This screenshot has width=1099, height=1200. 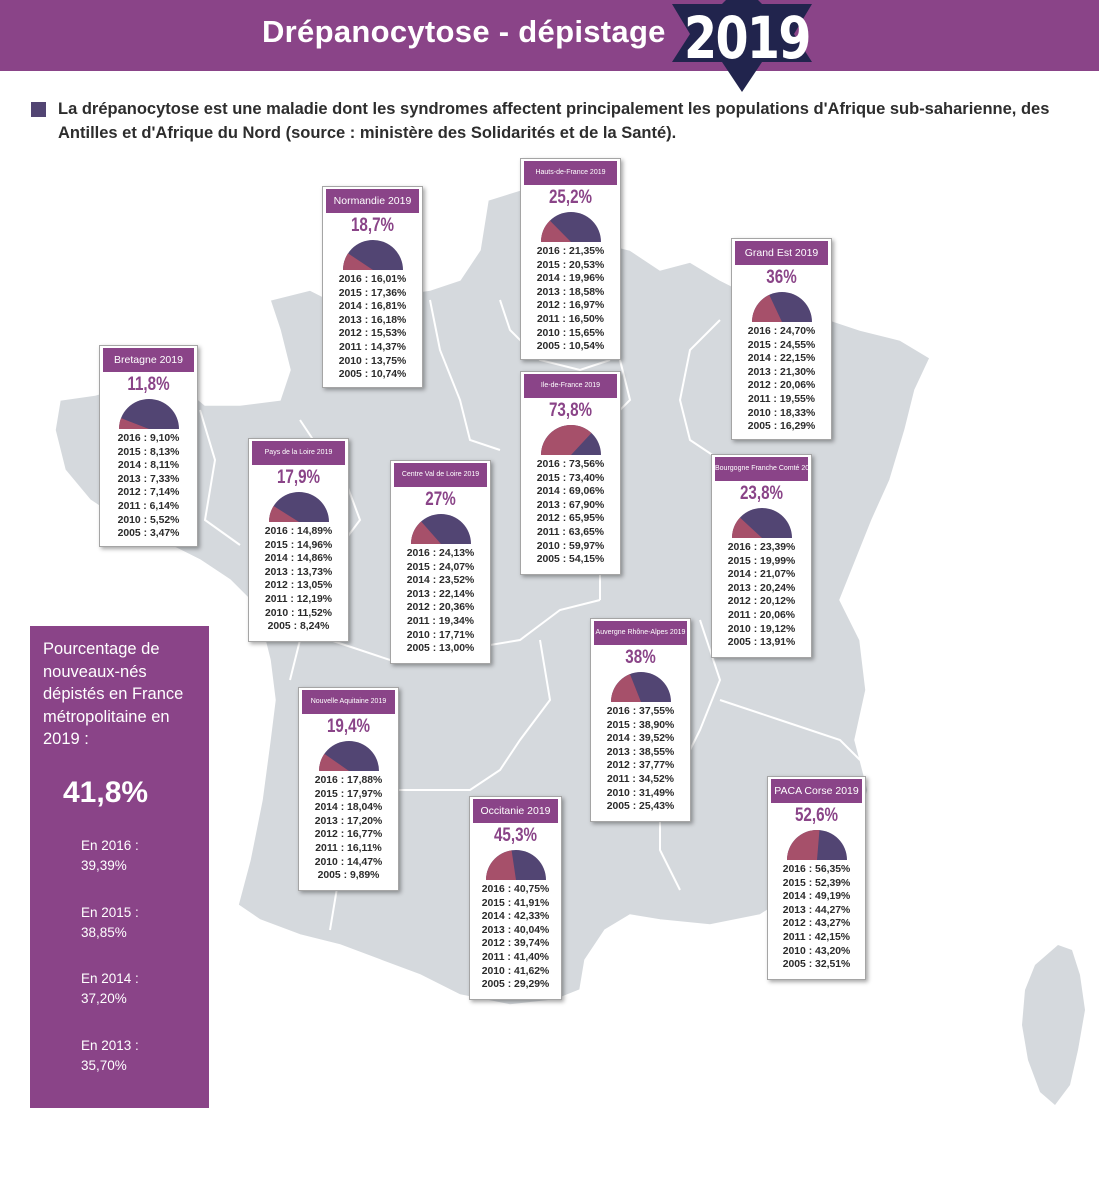 What do you see at coordinates (110, 845) in the screenshot?
I see `summary-history-label: En 2016 :` at bounding box center [110, 845].